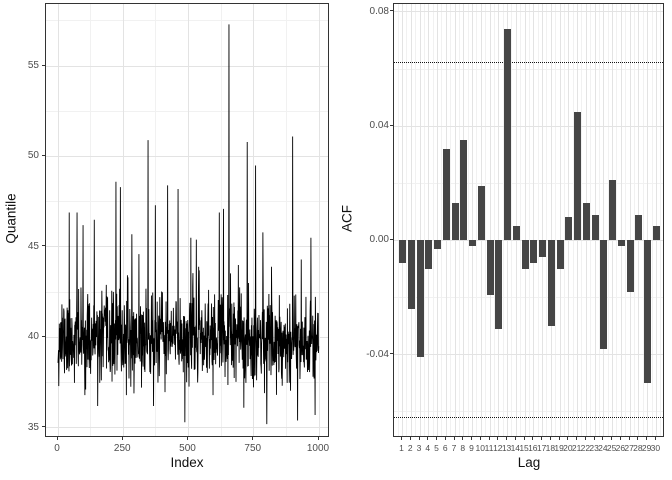 This screenshot has width=672, height=480. What do you see at coordinates (122, 448) in the screenshot?
I see `x-tick-label: 250` at bounding box center [122, 448].